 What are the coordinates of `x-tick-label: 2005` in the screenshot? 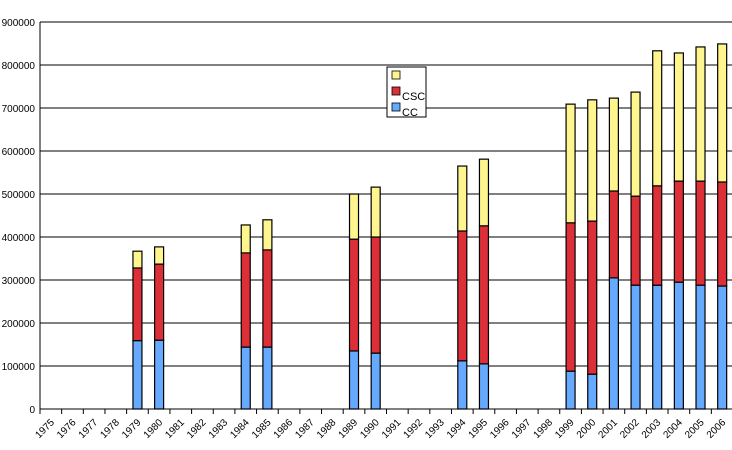 It's located at (695, 429).